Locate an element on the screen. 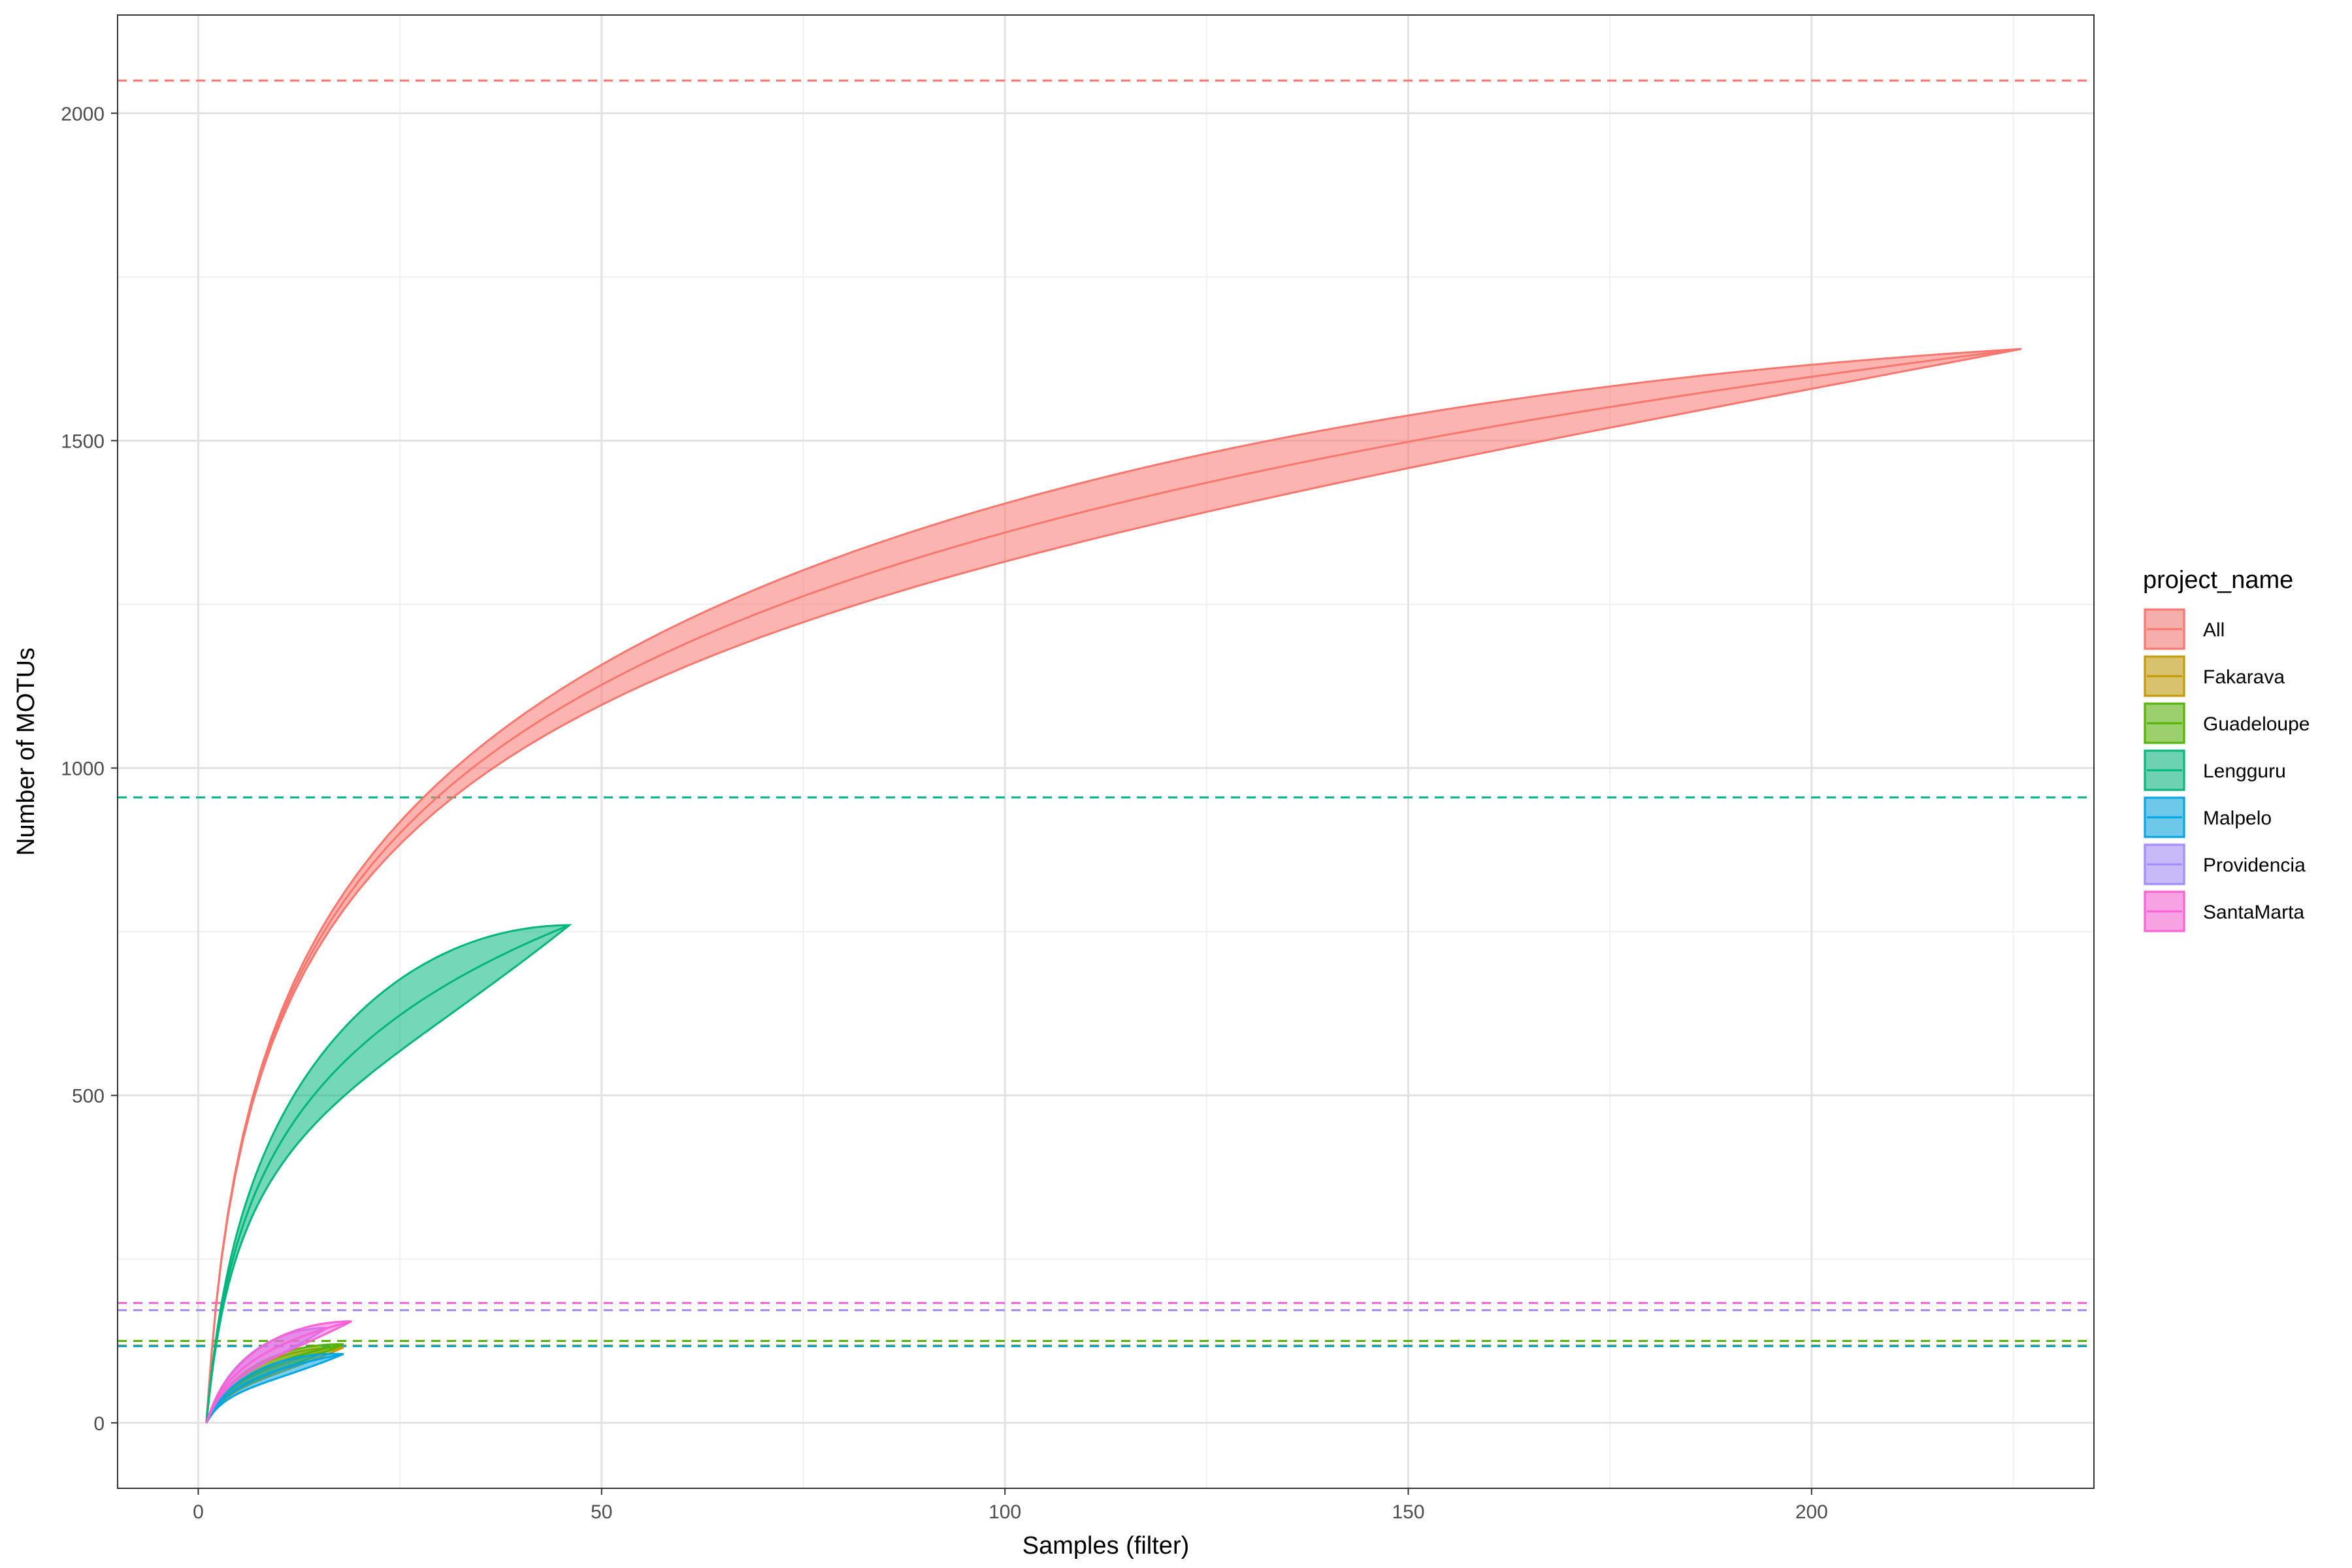 Image resolution: width=2352 pixels, height=1568 pixels. y-tick-label: 2000 is located at coordinates (83, 114).